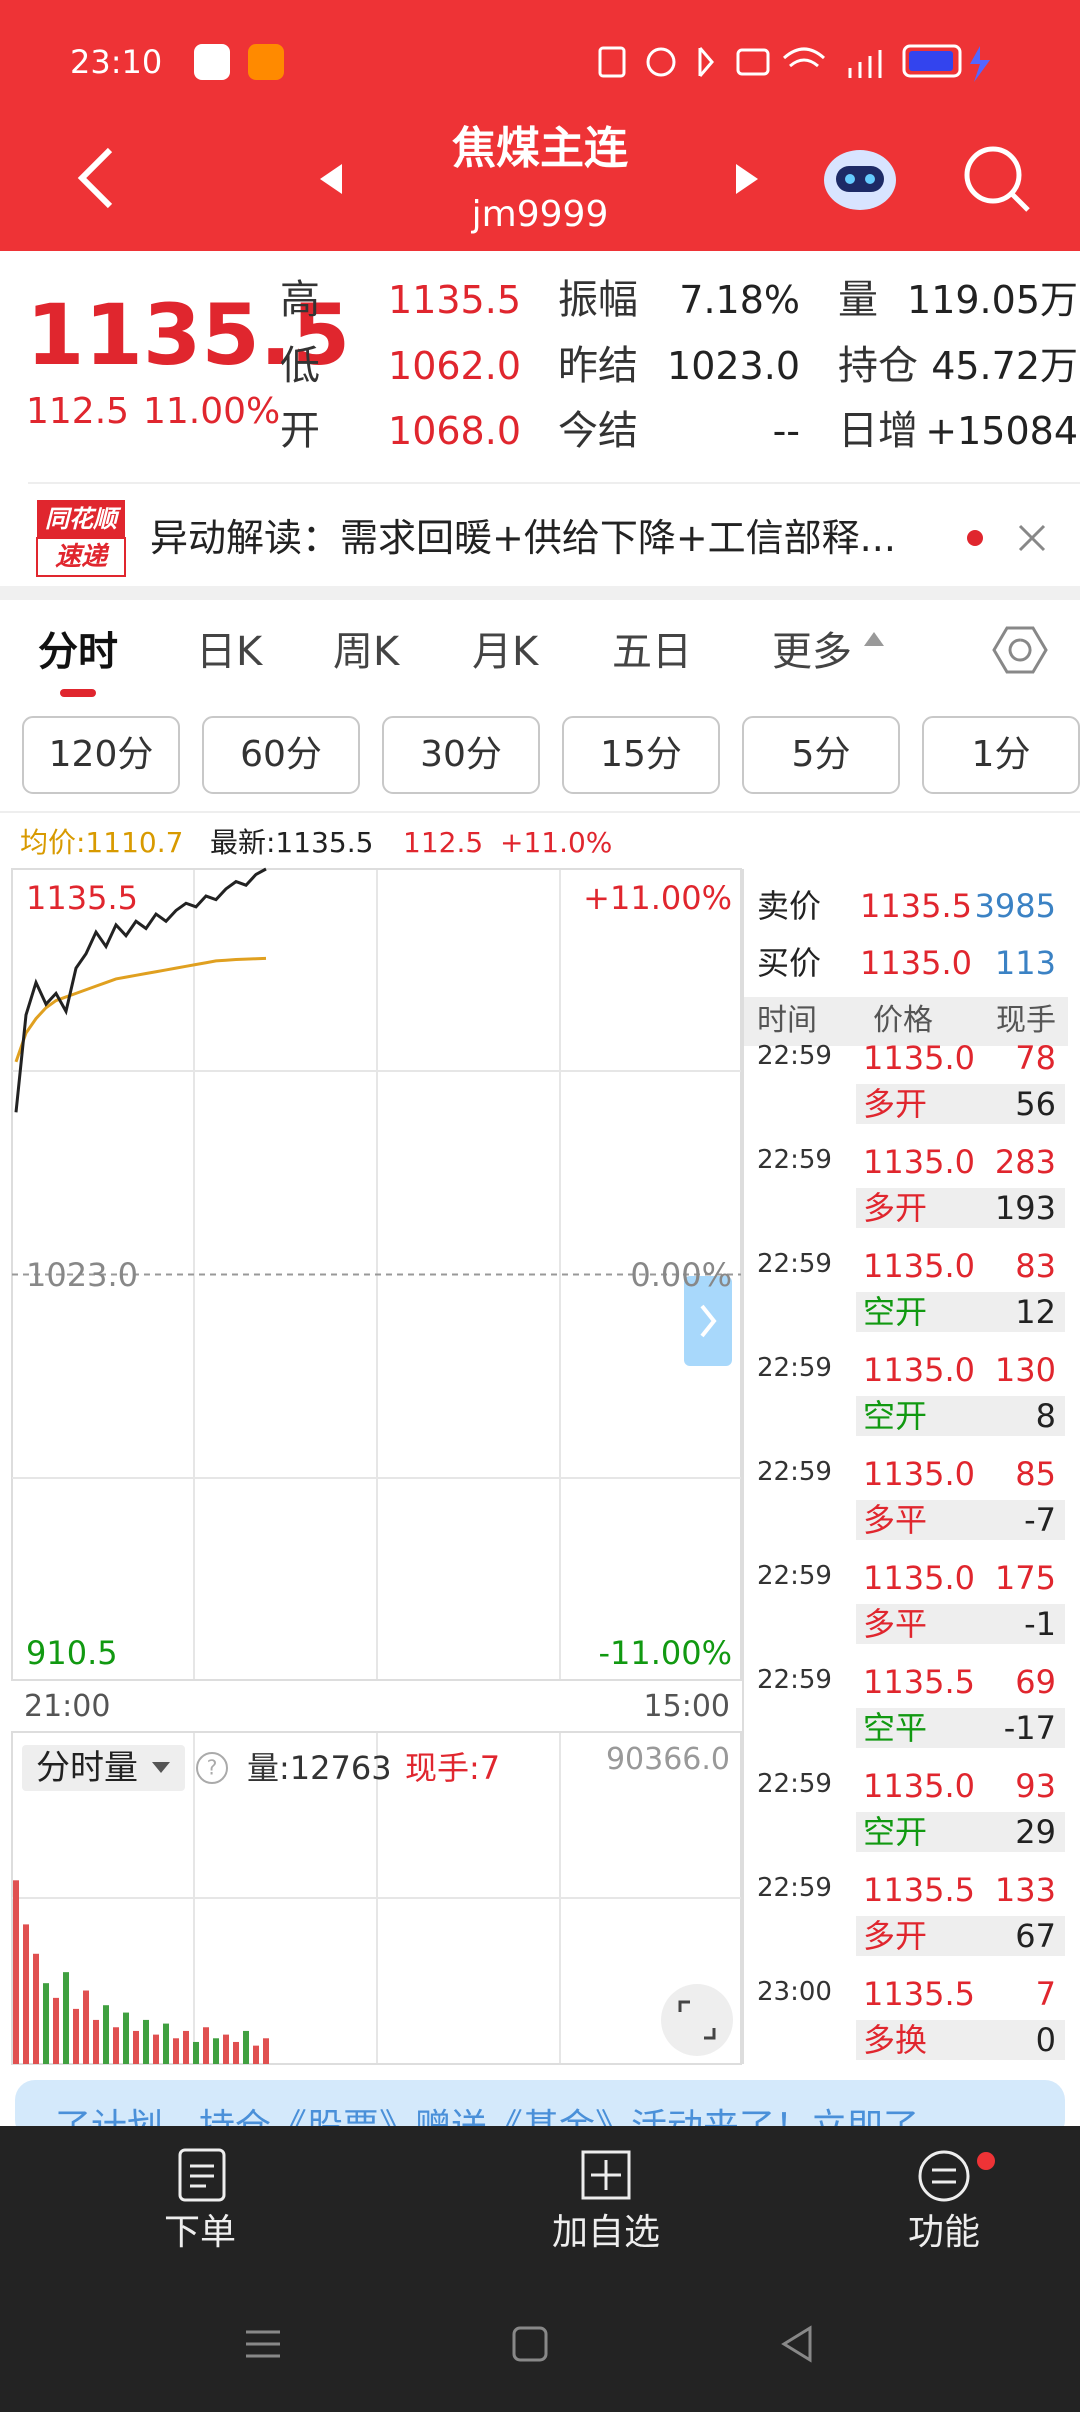 The image size is (1080, 2412). Describe the element at coordinates (556, 842) in the screenshot. I see `info-pct: +11.0%` at that location.